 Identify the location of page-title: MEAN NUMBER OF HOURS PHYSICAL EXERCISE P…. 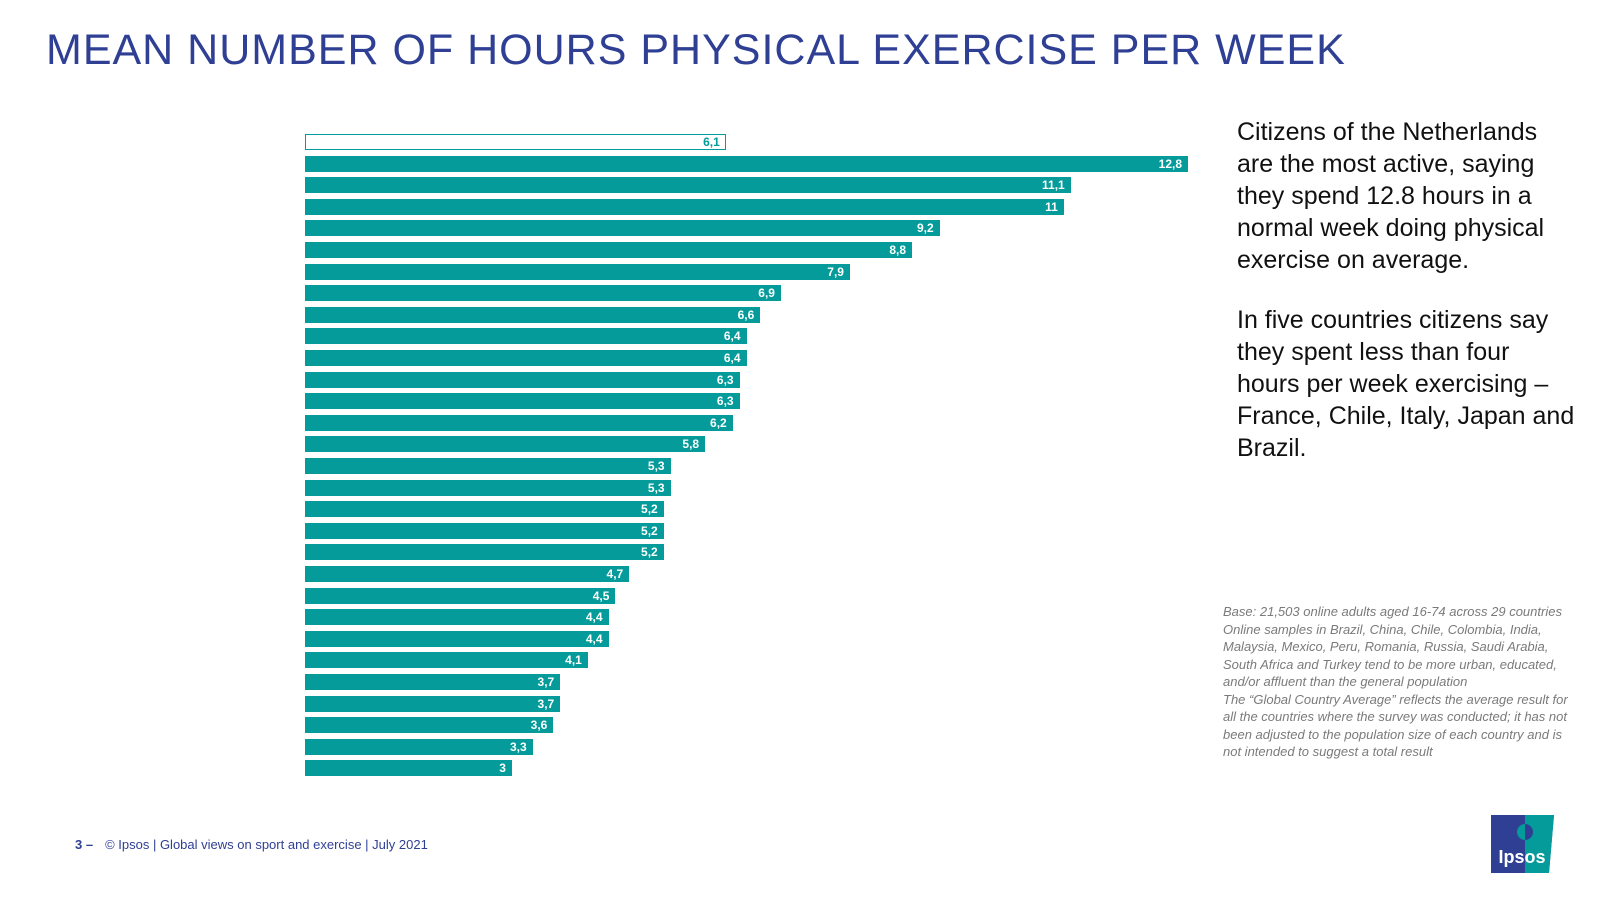
(696, 50).